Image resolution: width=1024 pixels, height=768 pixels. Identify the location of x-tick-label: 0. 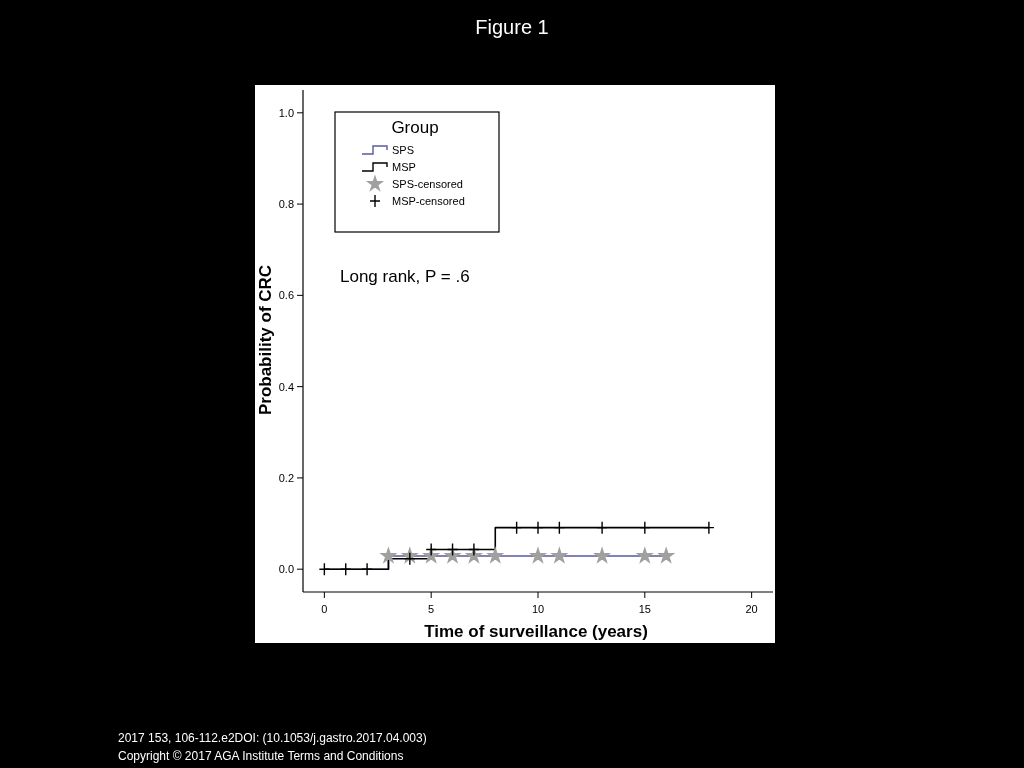
(324, 609).